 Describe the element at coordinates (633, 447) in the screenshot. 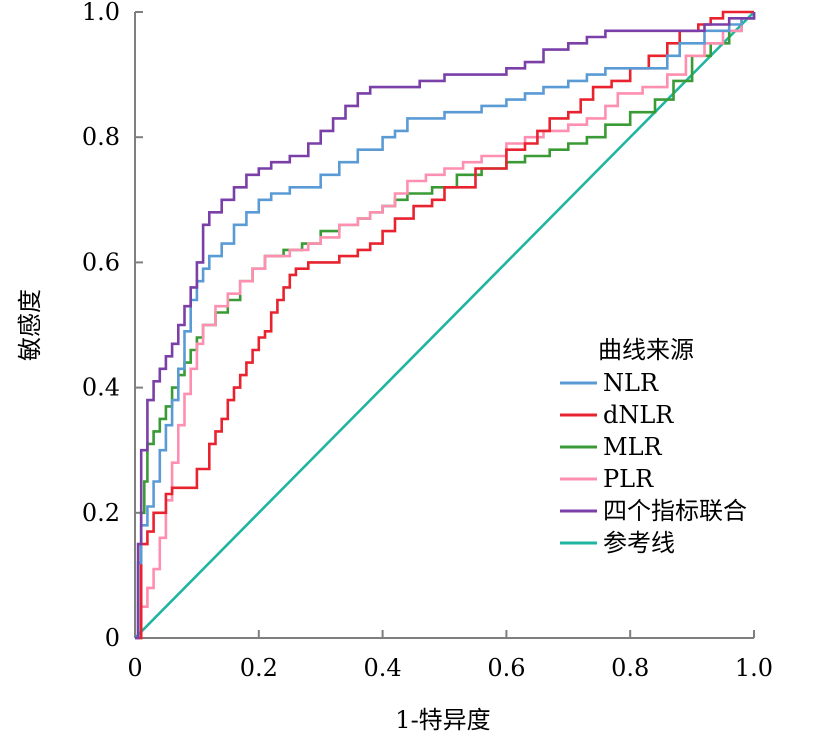

I see `legend-label: MLR` at that location.